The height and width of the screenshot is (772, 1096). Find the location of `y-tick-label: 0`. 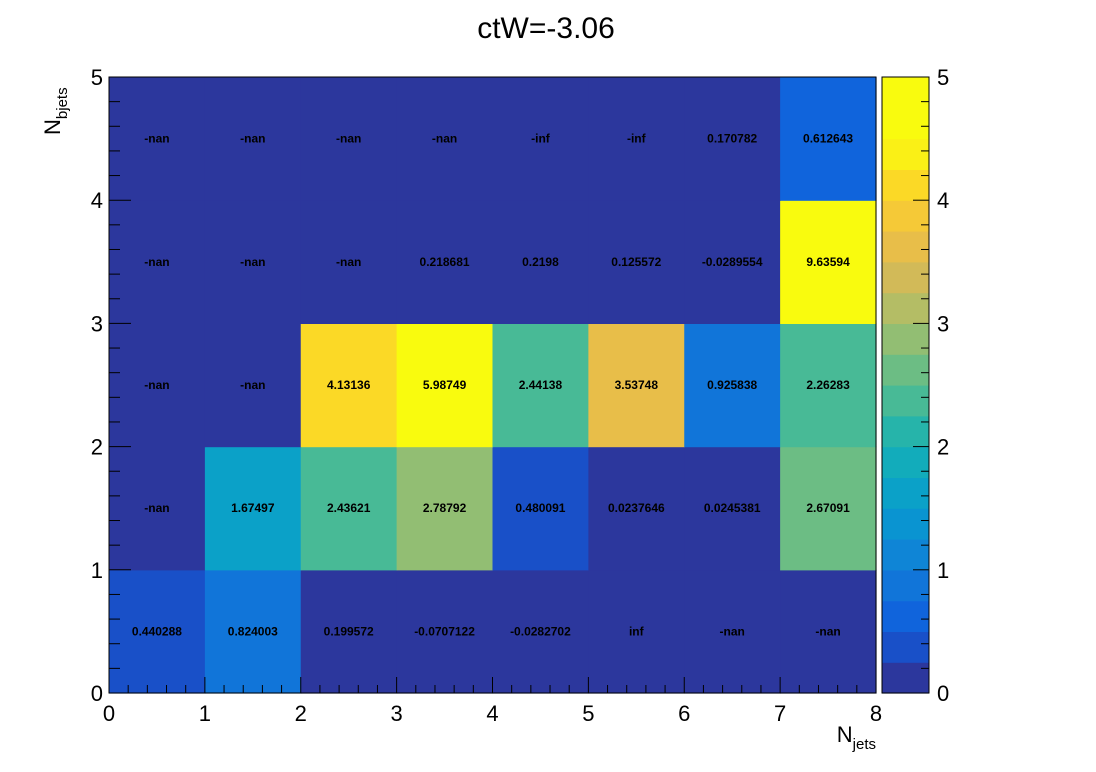

y-tick-label: 0 is located at coordinates (97, 693).